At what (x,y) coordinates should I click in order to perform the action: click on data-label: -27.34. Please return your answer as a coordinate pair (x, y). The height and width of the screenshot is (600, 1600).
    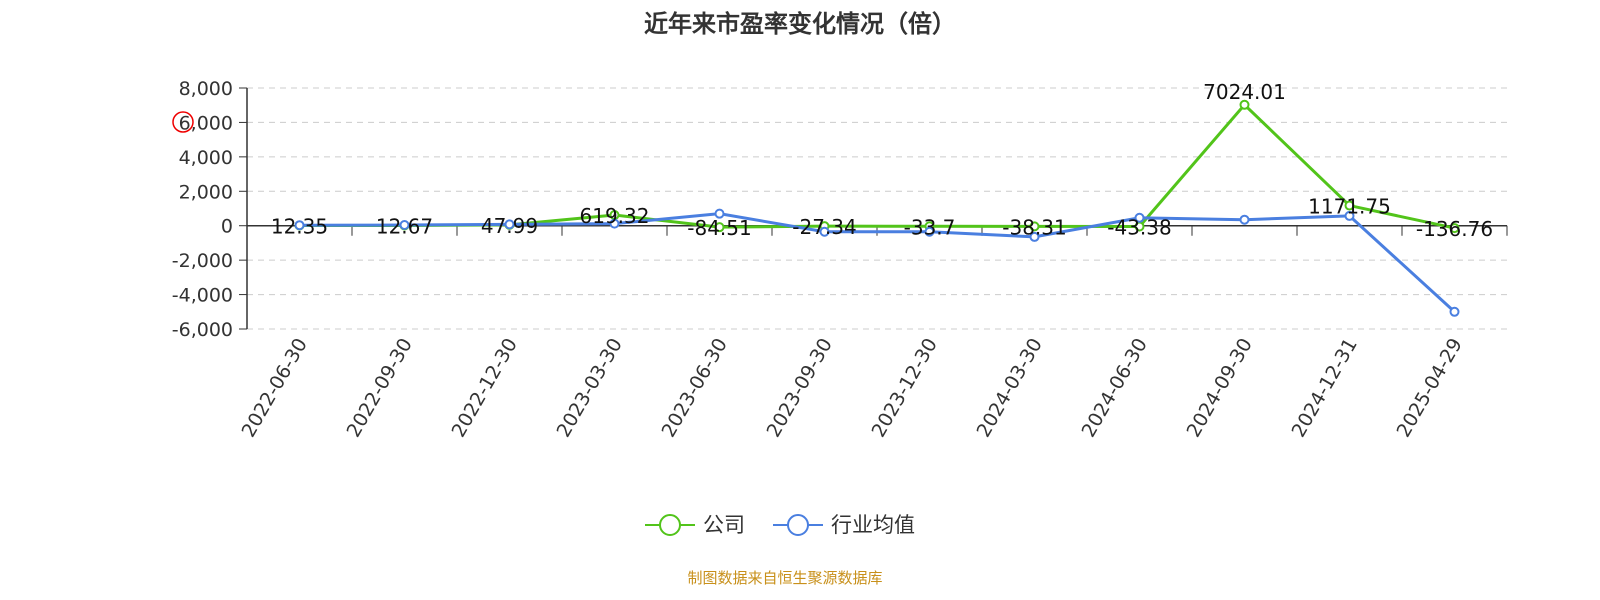
    Looking at the image, I should click on (824, 227).